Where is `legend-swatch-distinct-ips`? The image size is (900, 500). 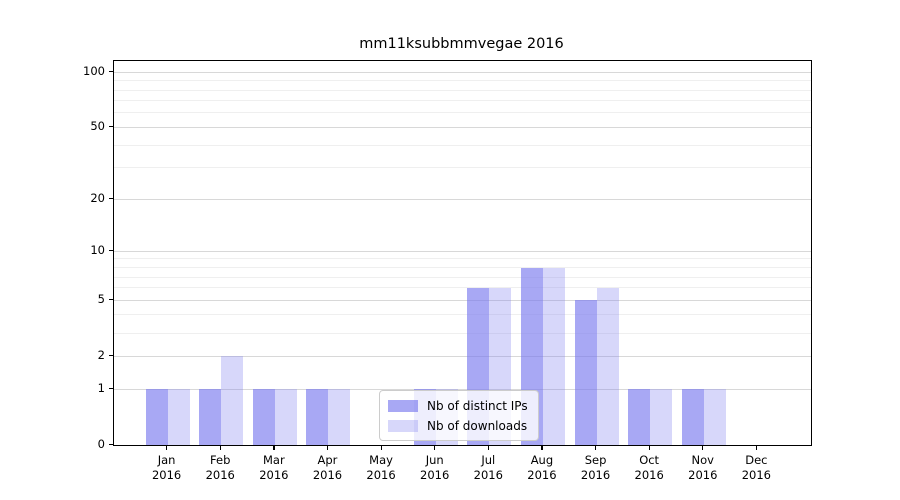 legend-swatch-distinct-ips is located at coordinates (403, 405).